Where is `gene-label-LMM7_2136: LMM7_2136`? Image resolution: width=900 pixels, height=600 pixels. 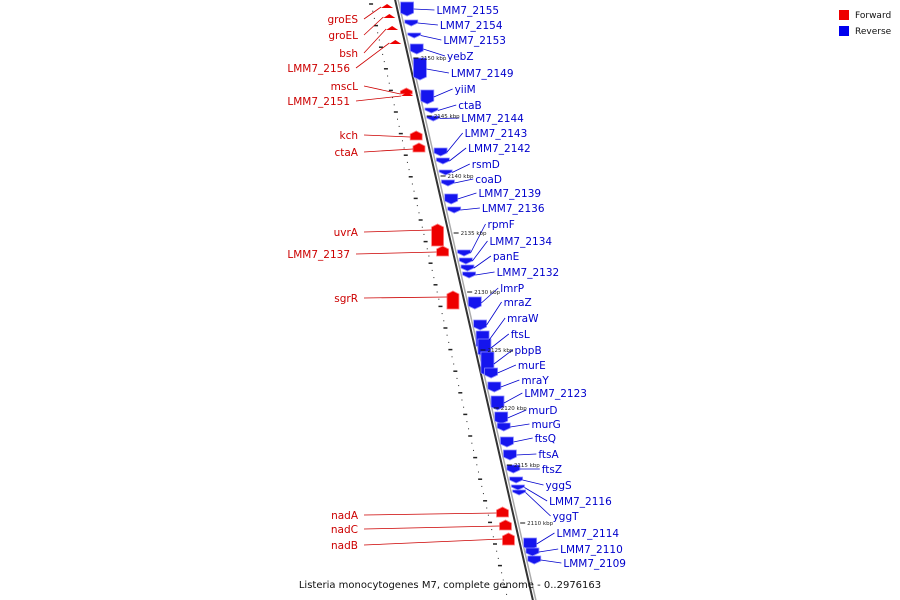 gene-label-LMM7_2136: LMM7_2136 is located at coordinates (513, 209).